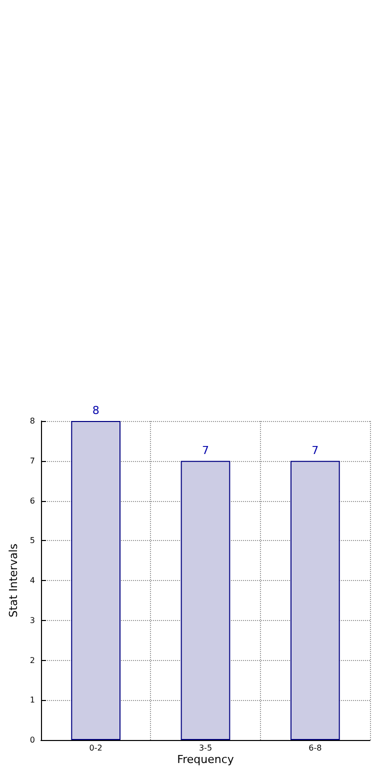 The height and width of the screenshot is (780, 390). What do you see at coordinates (315, 748) in the screenshot?
I see `x-tick-label: 6-8` at bounding box center [315, 748].